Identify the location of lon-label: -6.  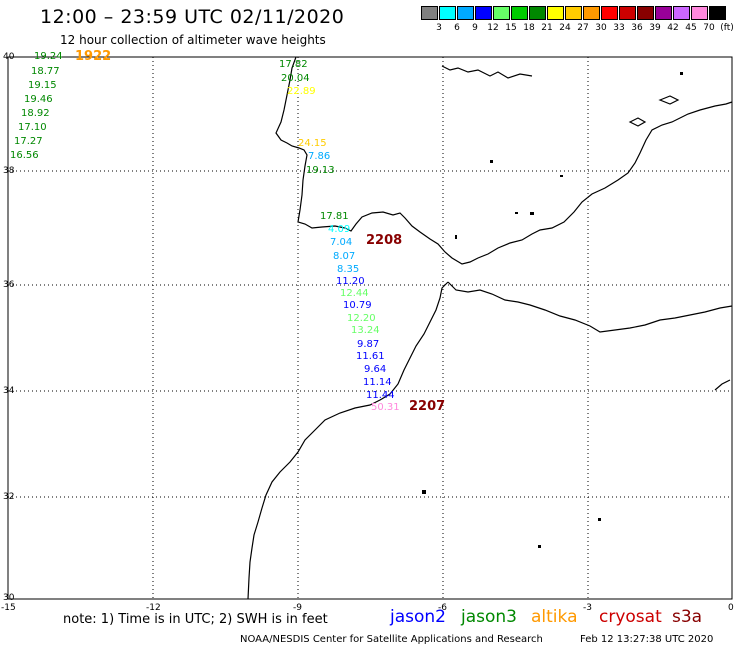
(442, 608).